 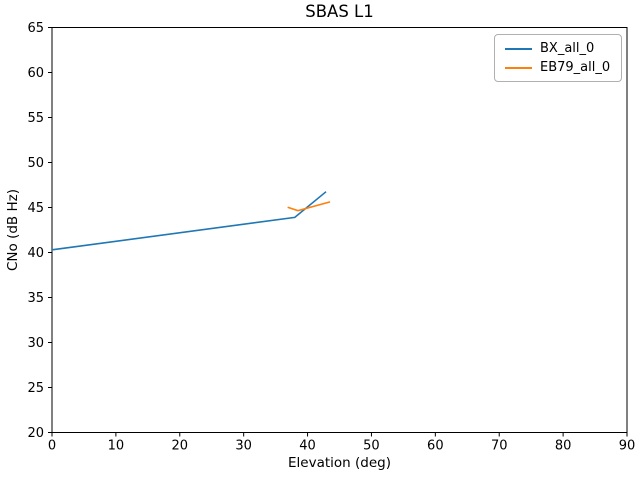 What do you see at coordinates (563, 446) in the screenshot?
I see `x-tick-label: 80` at bounding box center [563, 446].